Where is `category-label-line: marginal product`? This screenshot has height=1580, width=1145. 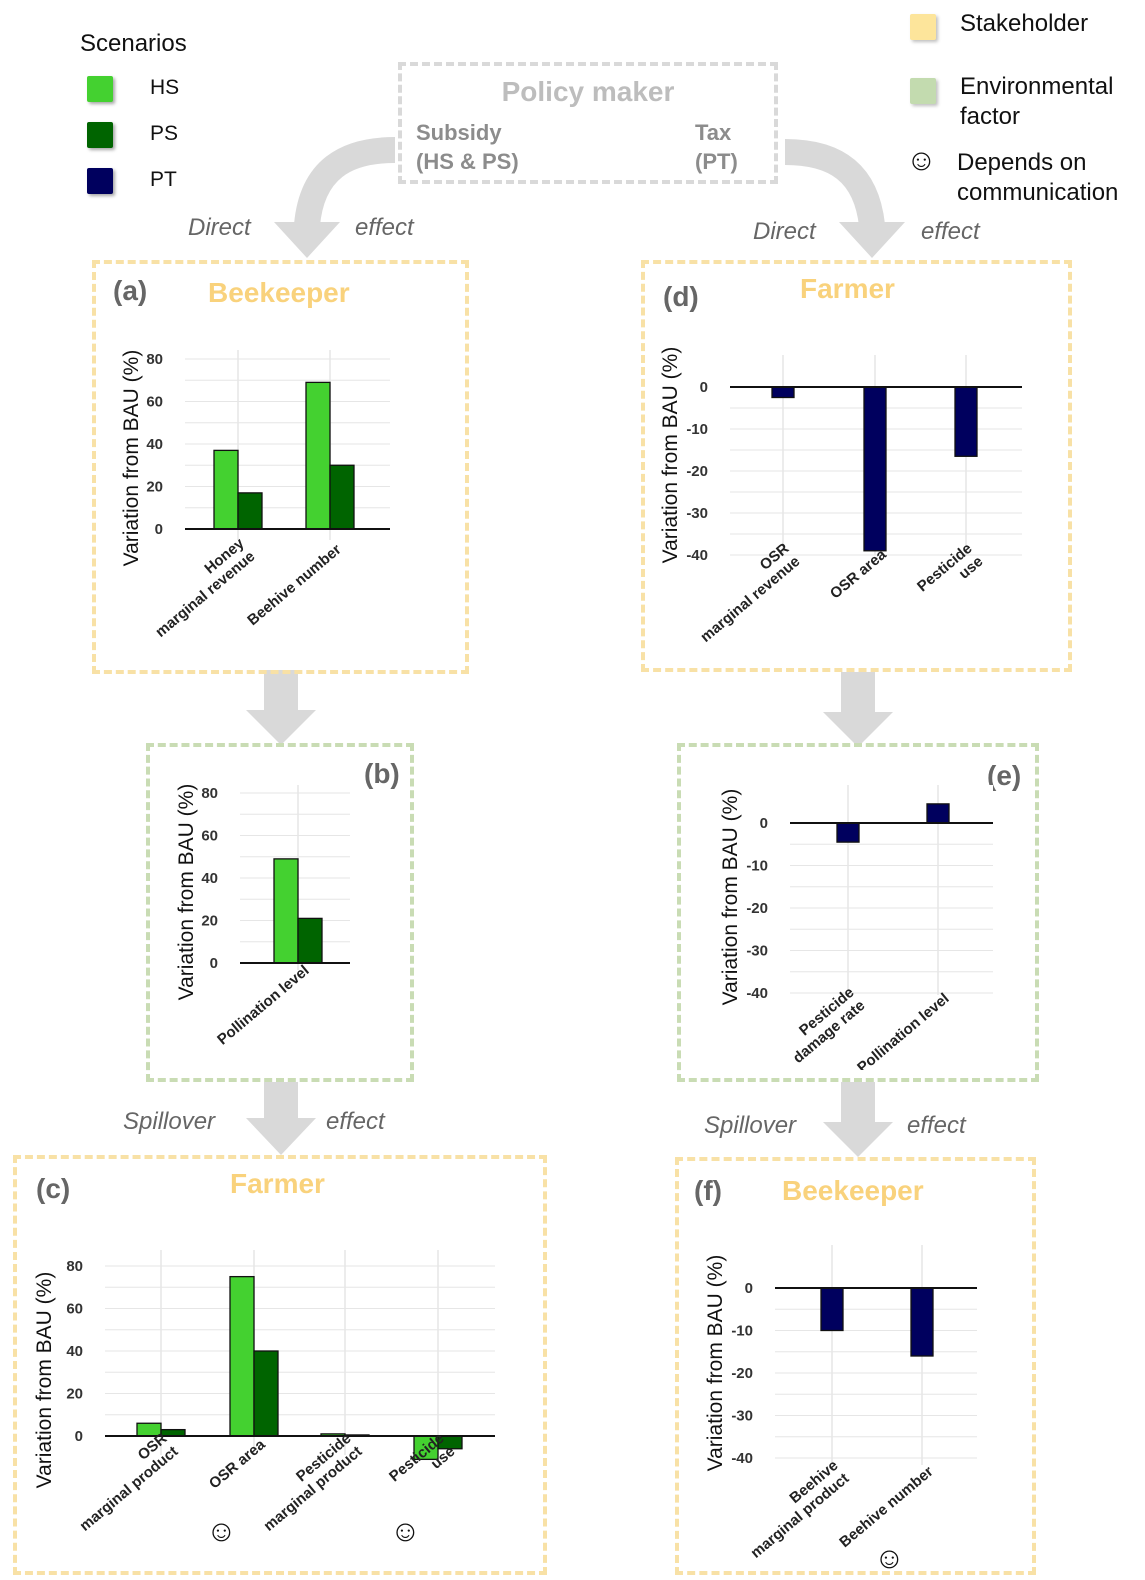
category-label-line: marginal product is located at coordinates (129, 1489).